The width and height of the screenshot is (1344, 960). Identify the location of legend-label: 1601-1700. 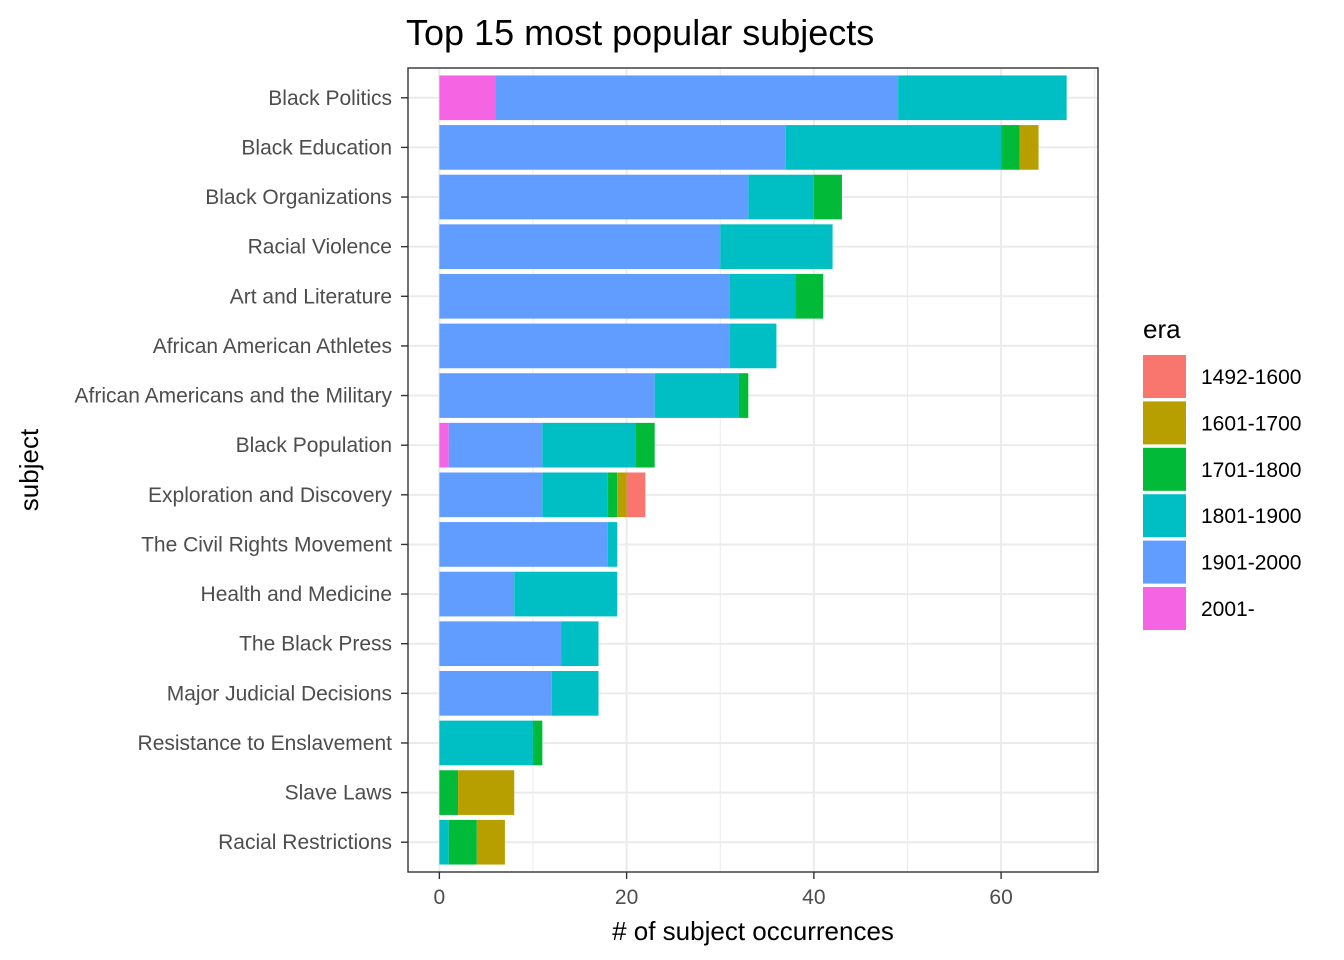
(1251, 423).